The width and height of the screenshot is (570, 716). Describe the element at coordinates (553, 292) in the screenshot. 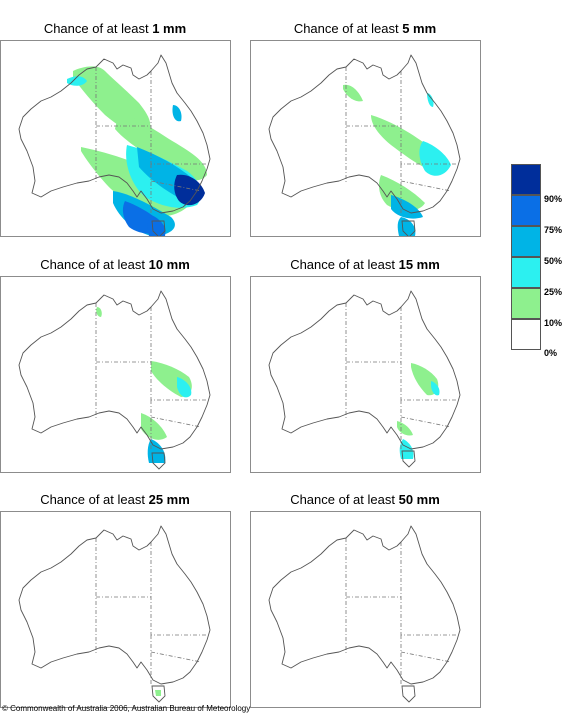

I see `legend-label-25: 25%` at that location.